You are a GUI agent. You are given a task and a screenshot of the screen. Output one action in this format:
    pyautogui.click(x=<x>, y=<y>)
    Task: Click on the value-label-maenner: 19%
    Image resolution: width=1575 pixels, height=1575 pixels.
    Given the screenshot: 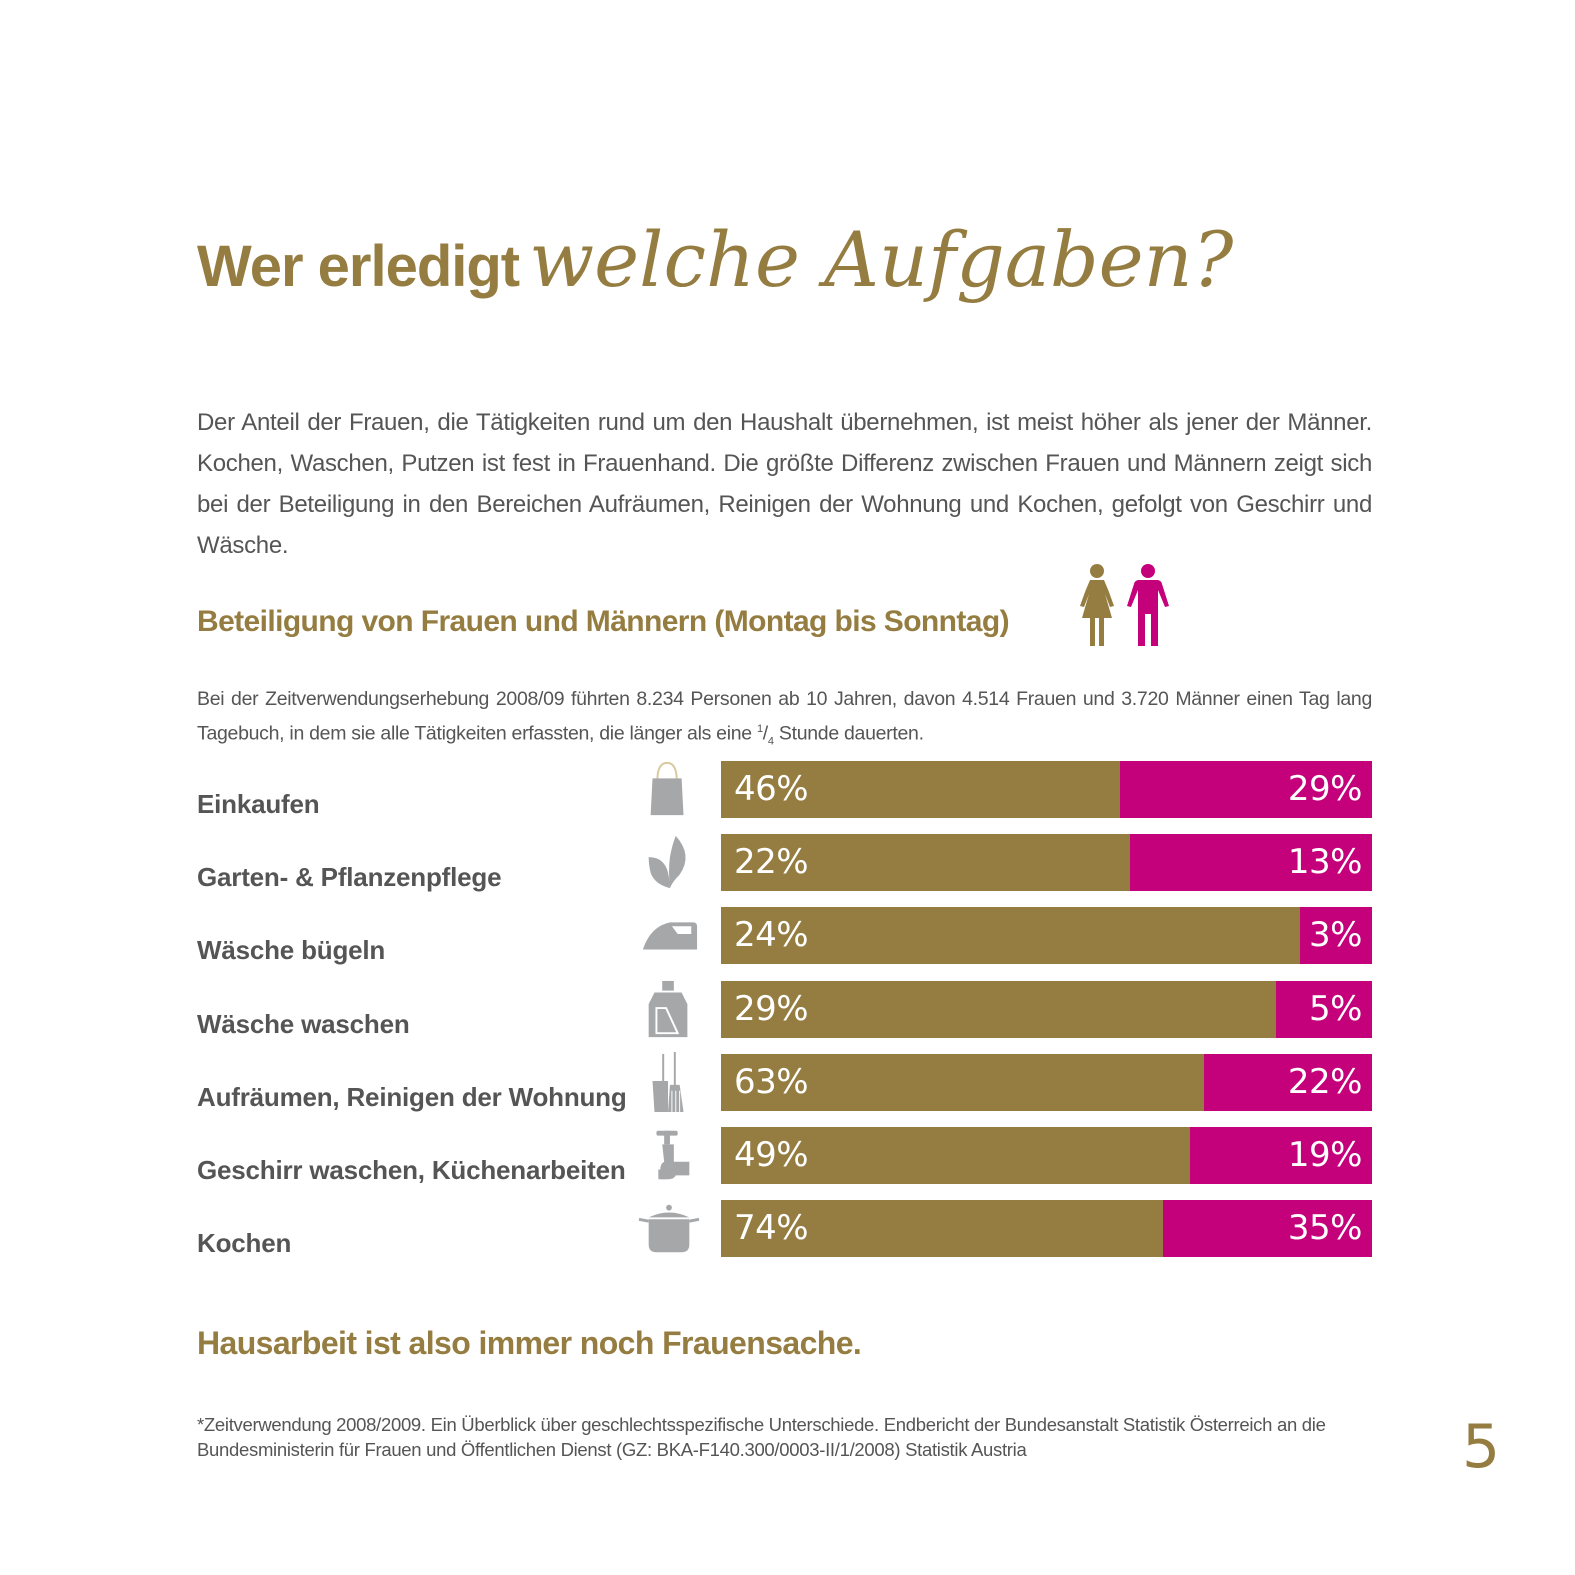 What is the action you would take?
    pyautogui.click(x=1325, y=1155)
    